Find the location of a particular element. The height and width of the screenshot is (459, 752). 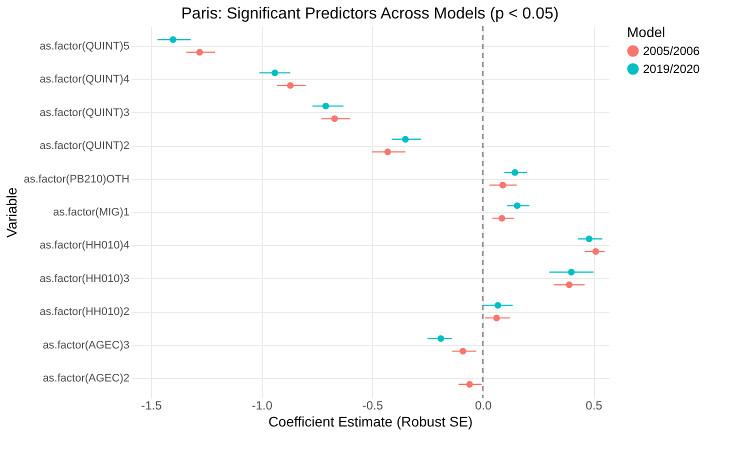

y-tick-label: as.factor(HH010)2 is located at coordinates (85, 312).